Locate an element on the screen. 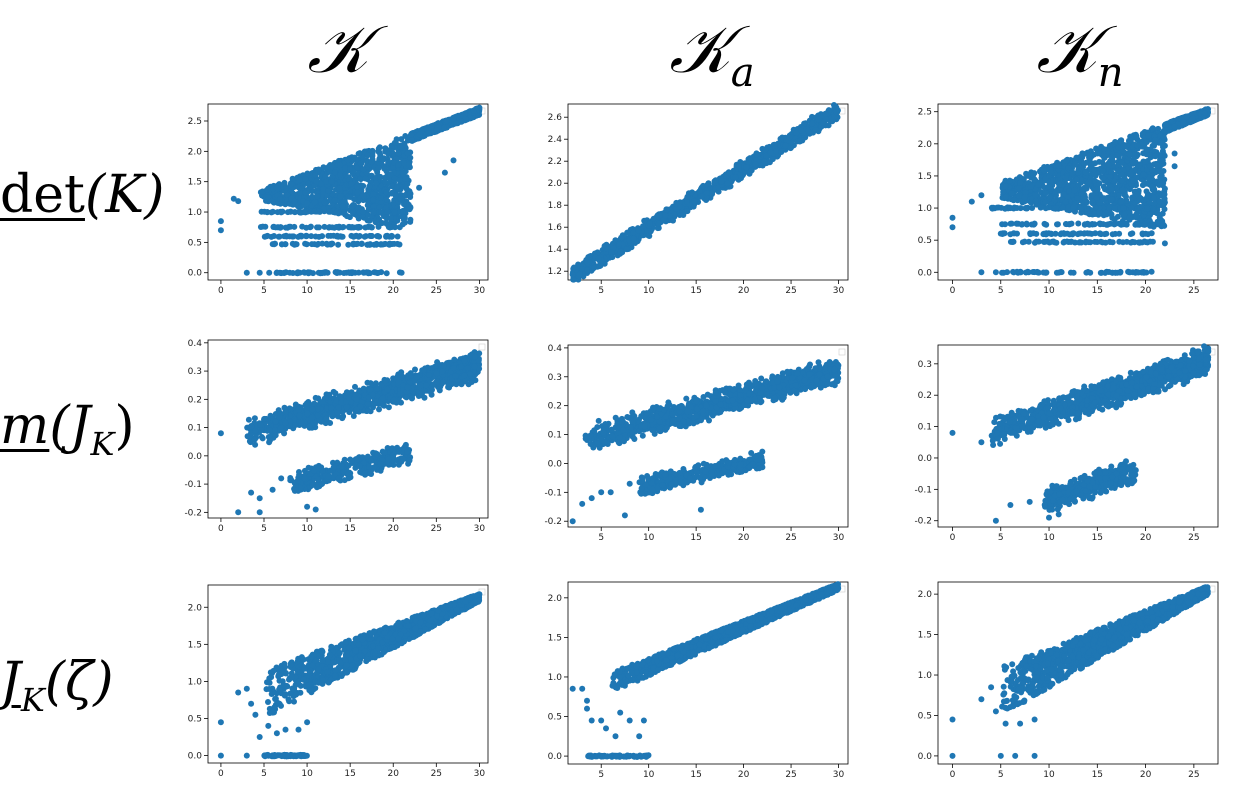  y-tick-label: 2.5 is located at coordinates (925, 113).